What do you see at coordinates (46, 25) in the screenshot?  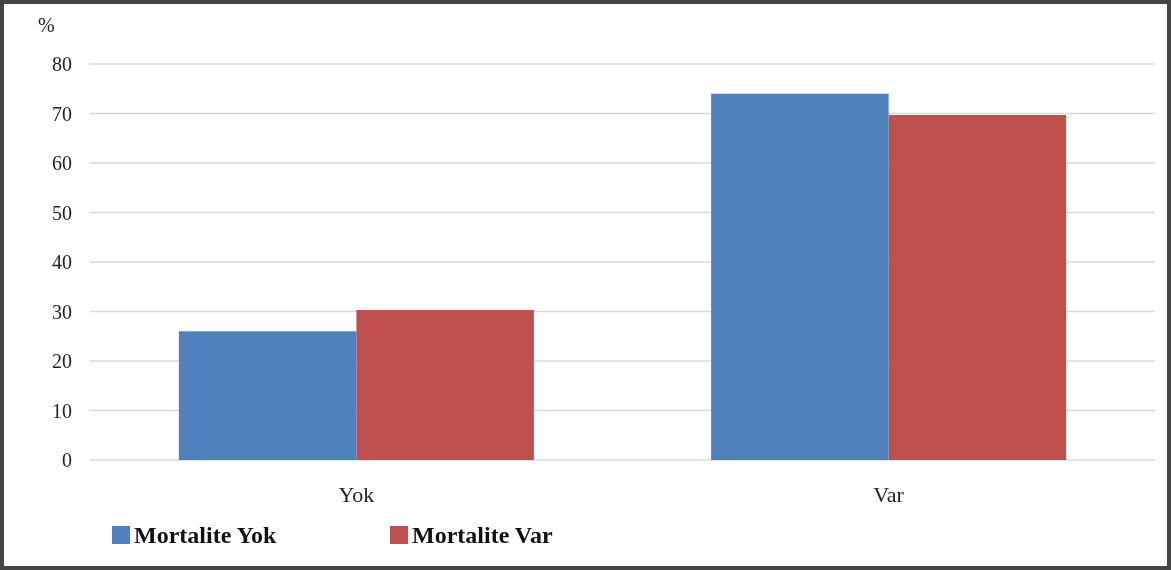 I see `y-axis-title: %` at bounding box center [46, 25].